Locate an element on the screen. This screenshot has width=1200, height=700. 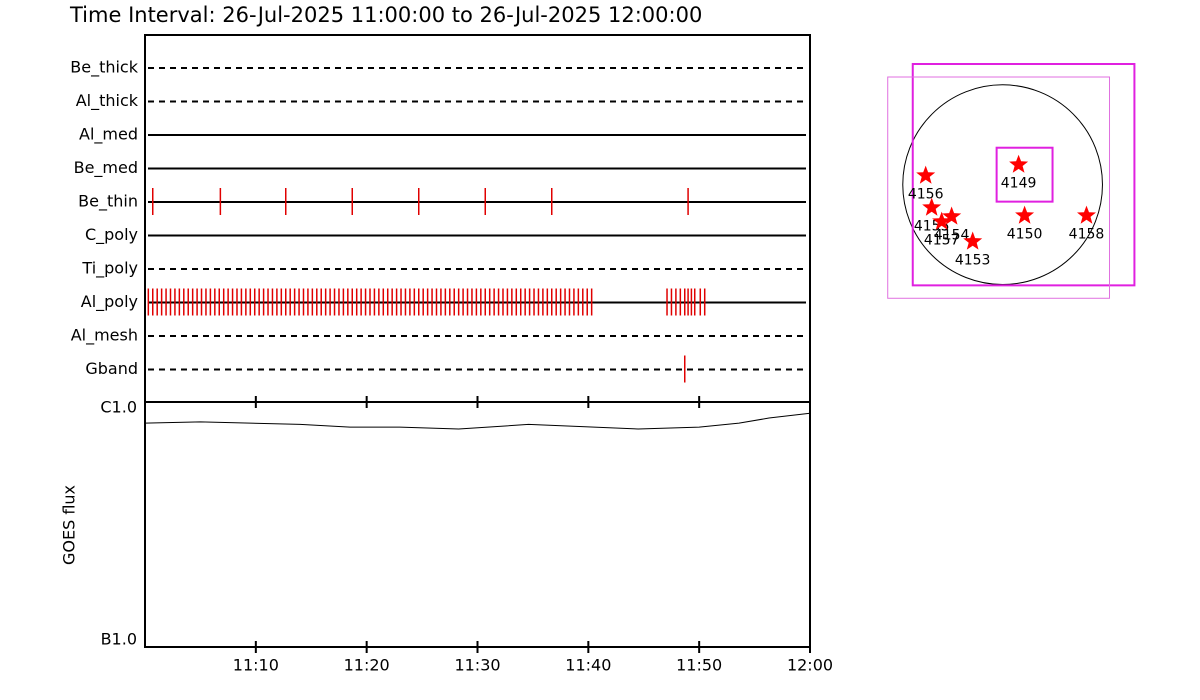
row-label: Be_thin is located at coordinates (108, 202).